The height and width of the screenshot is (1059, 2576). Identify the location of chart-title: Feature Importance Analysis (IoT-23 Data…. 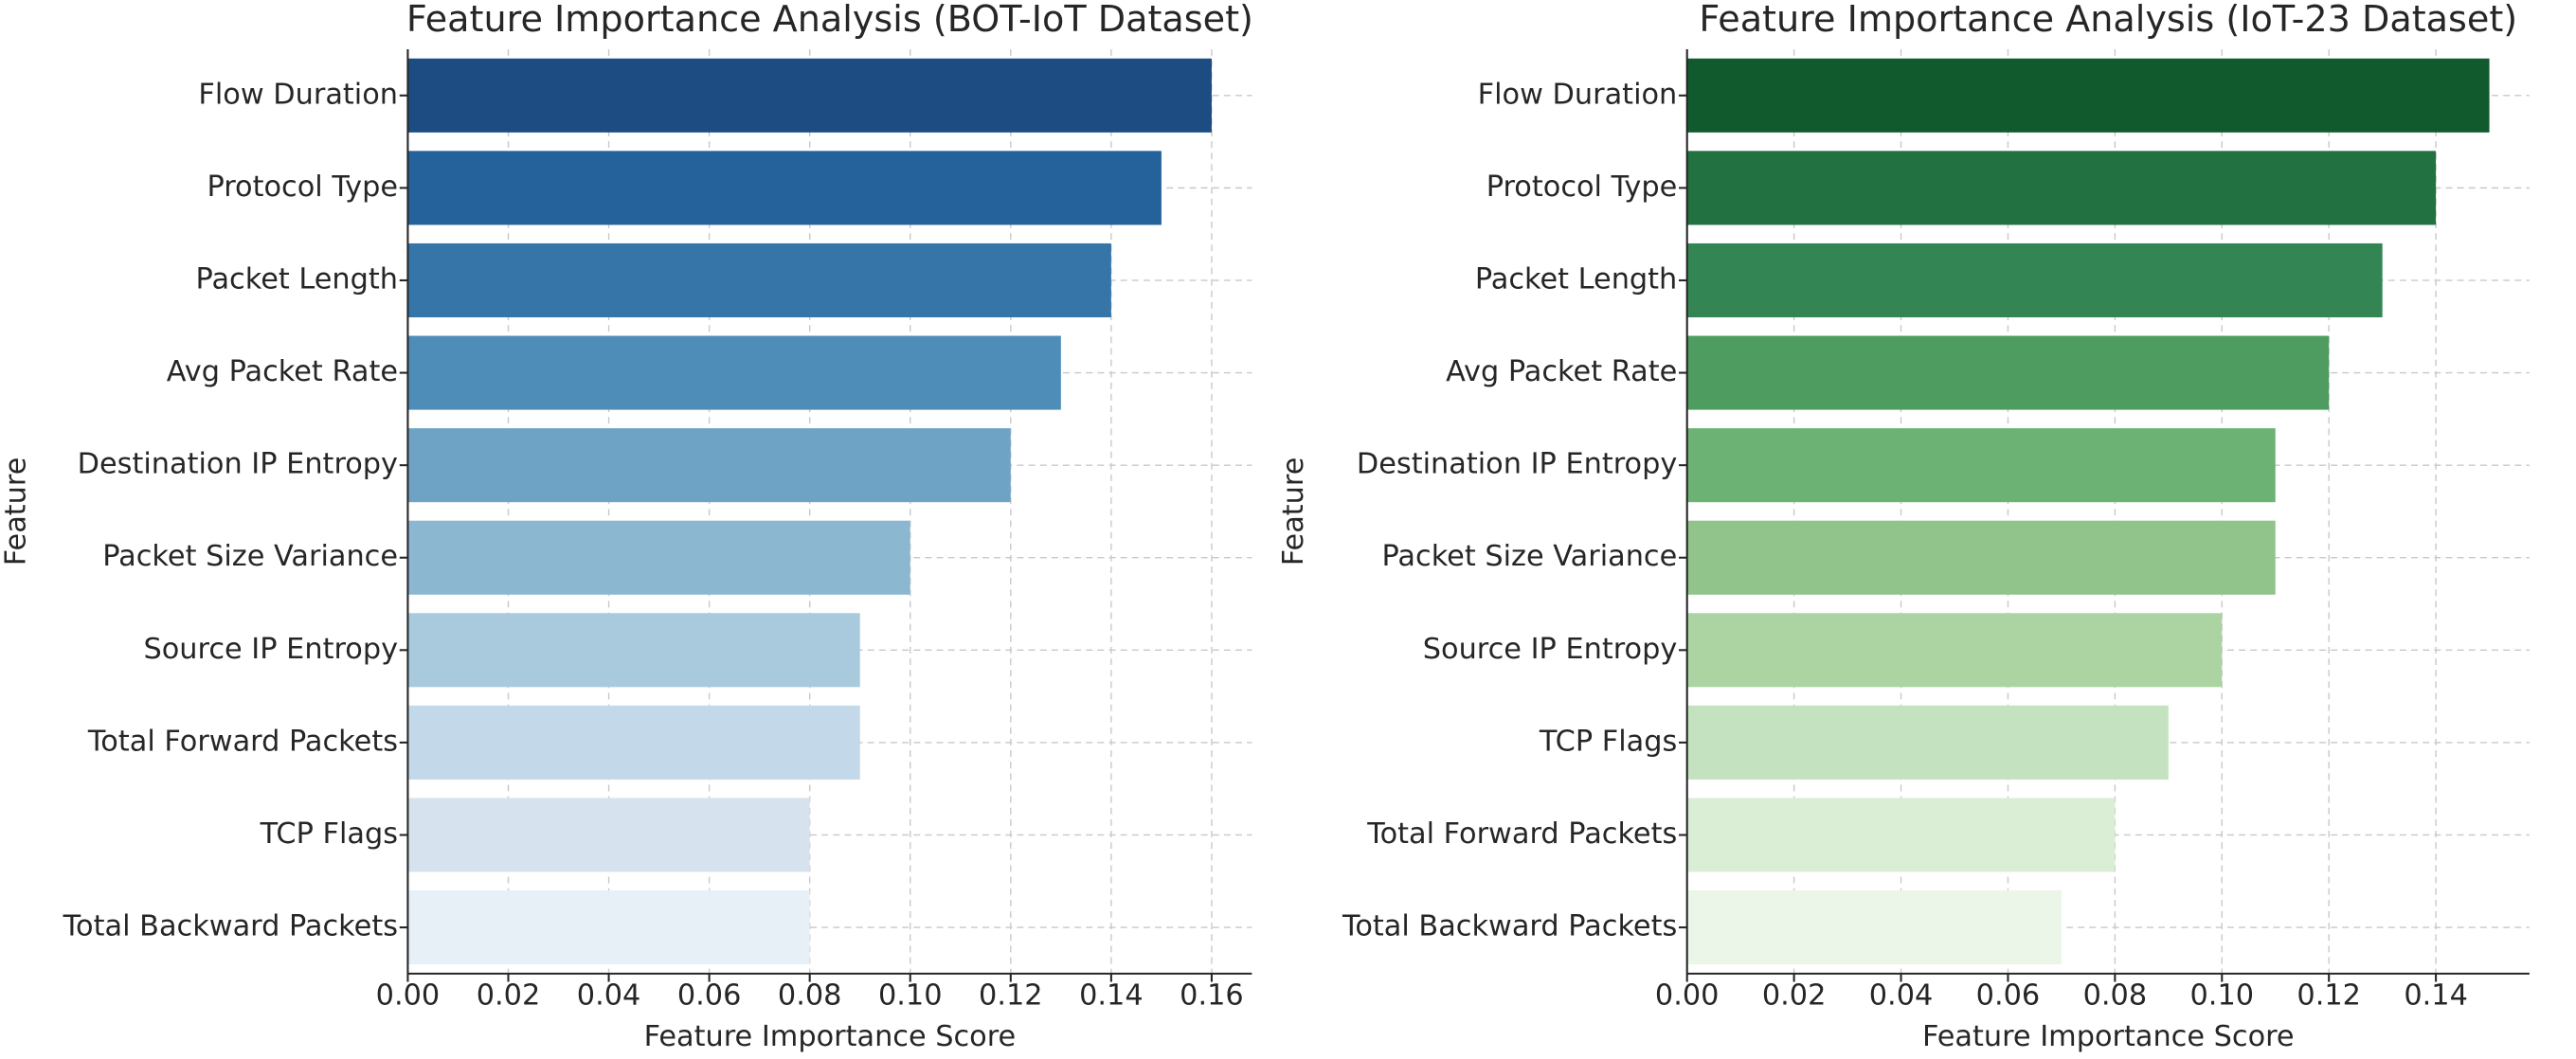
(2108, 20).